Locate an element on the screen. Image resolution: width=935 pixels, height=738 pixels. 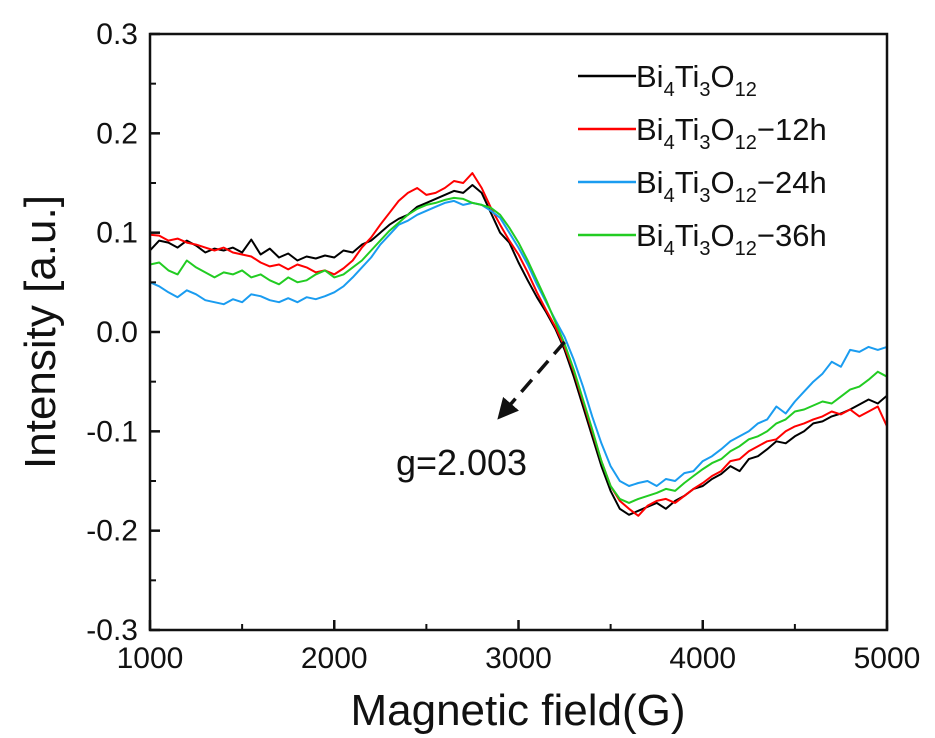
y-tick-label: 0.2 is located at coordinates (117, 133).